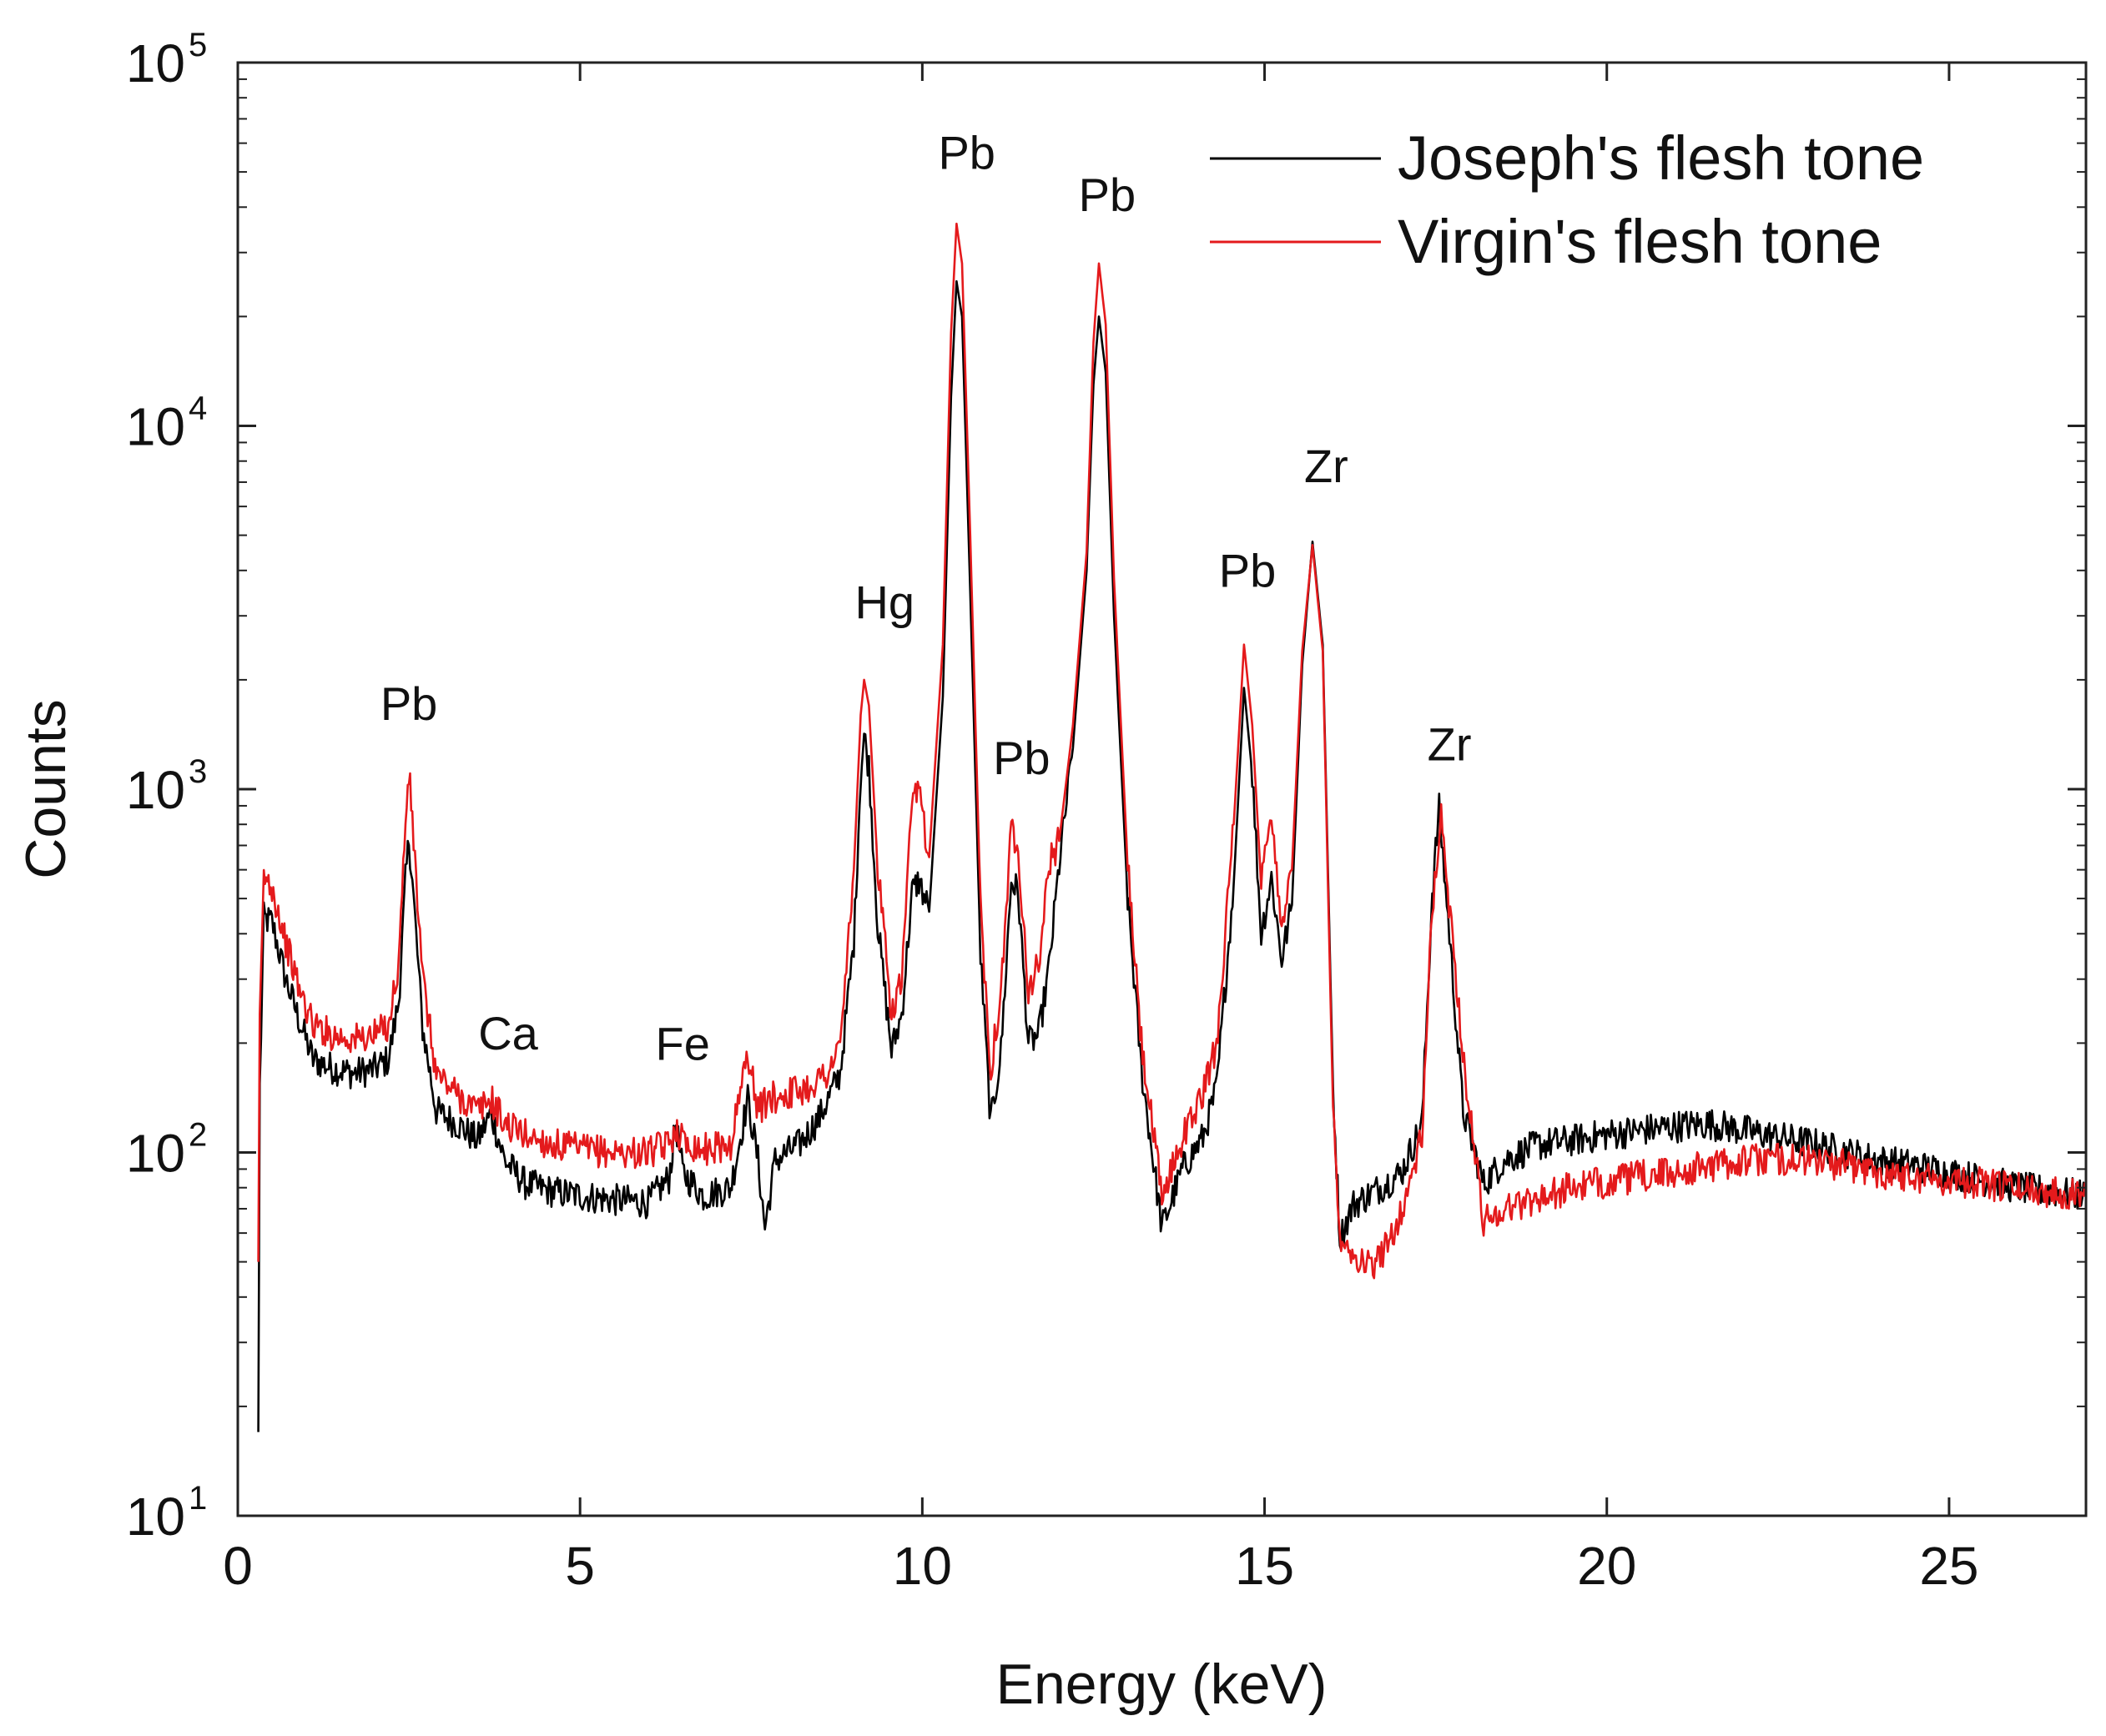  I want to click on y-axis-title: Counts, so click(46, 788).